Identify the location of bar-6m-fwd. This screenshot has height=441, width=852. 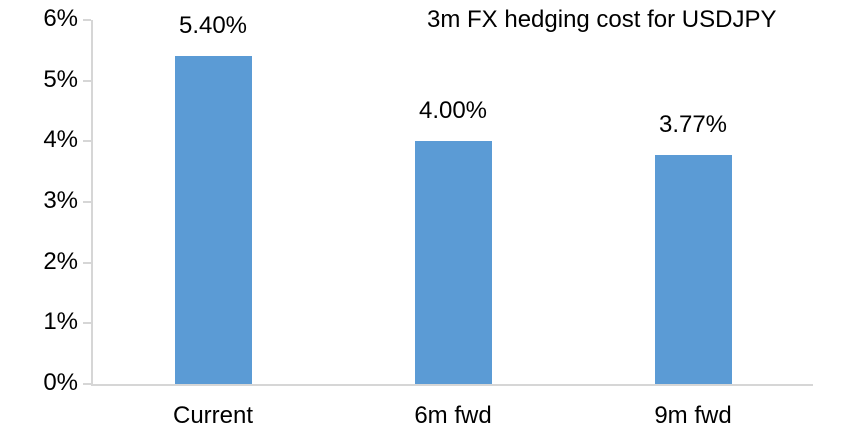
(453, 262).